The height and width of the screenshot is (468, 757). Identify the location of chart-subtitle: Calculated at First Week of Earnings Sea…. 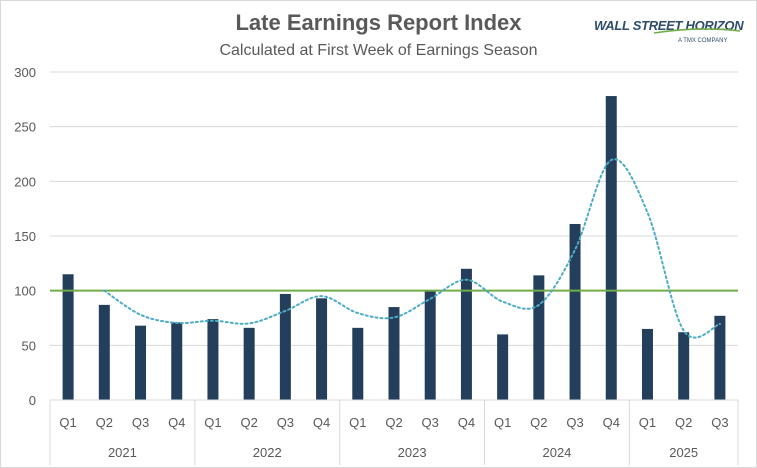
(378, 50).